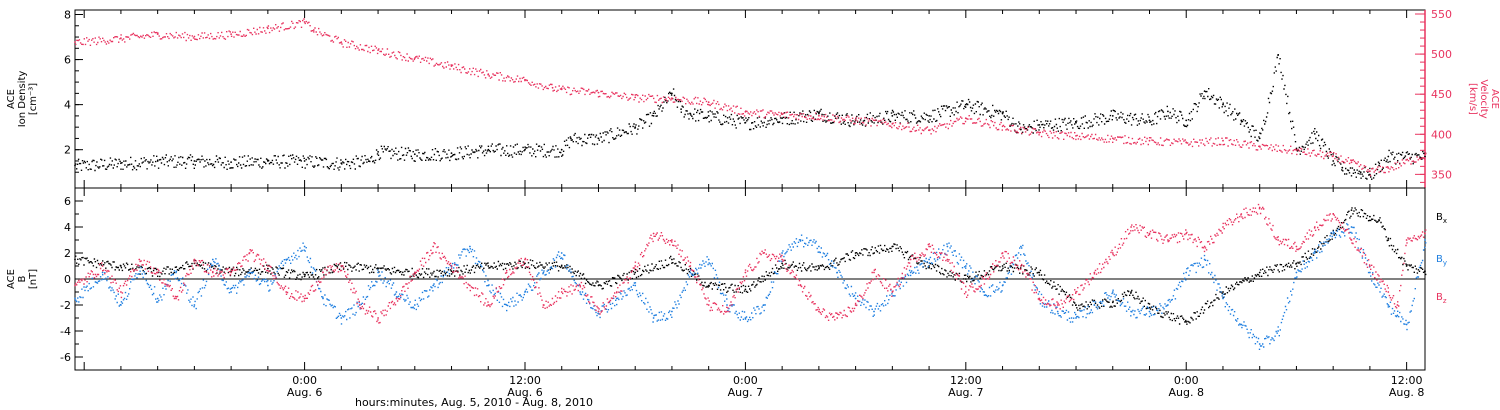 The image size is (1500, 410). I want to click on velocity-tick-label: 350, so click(1441, 174).